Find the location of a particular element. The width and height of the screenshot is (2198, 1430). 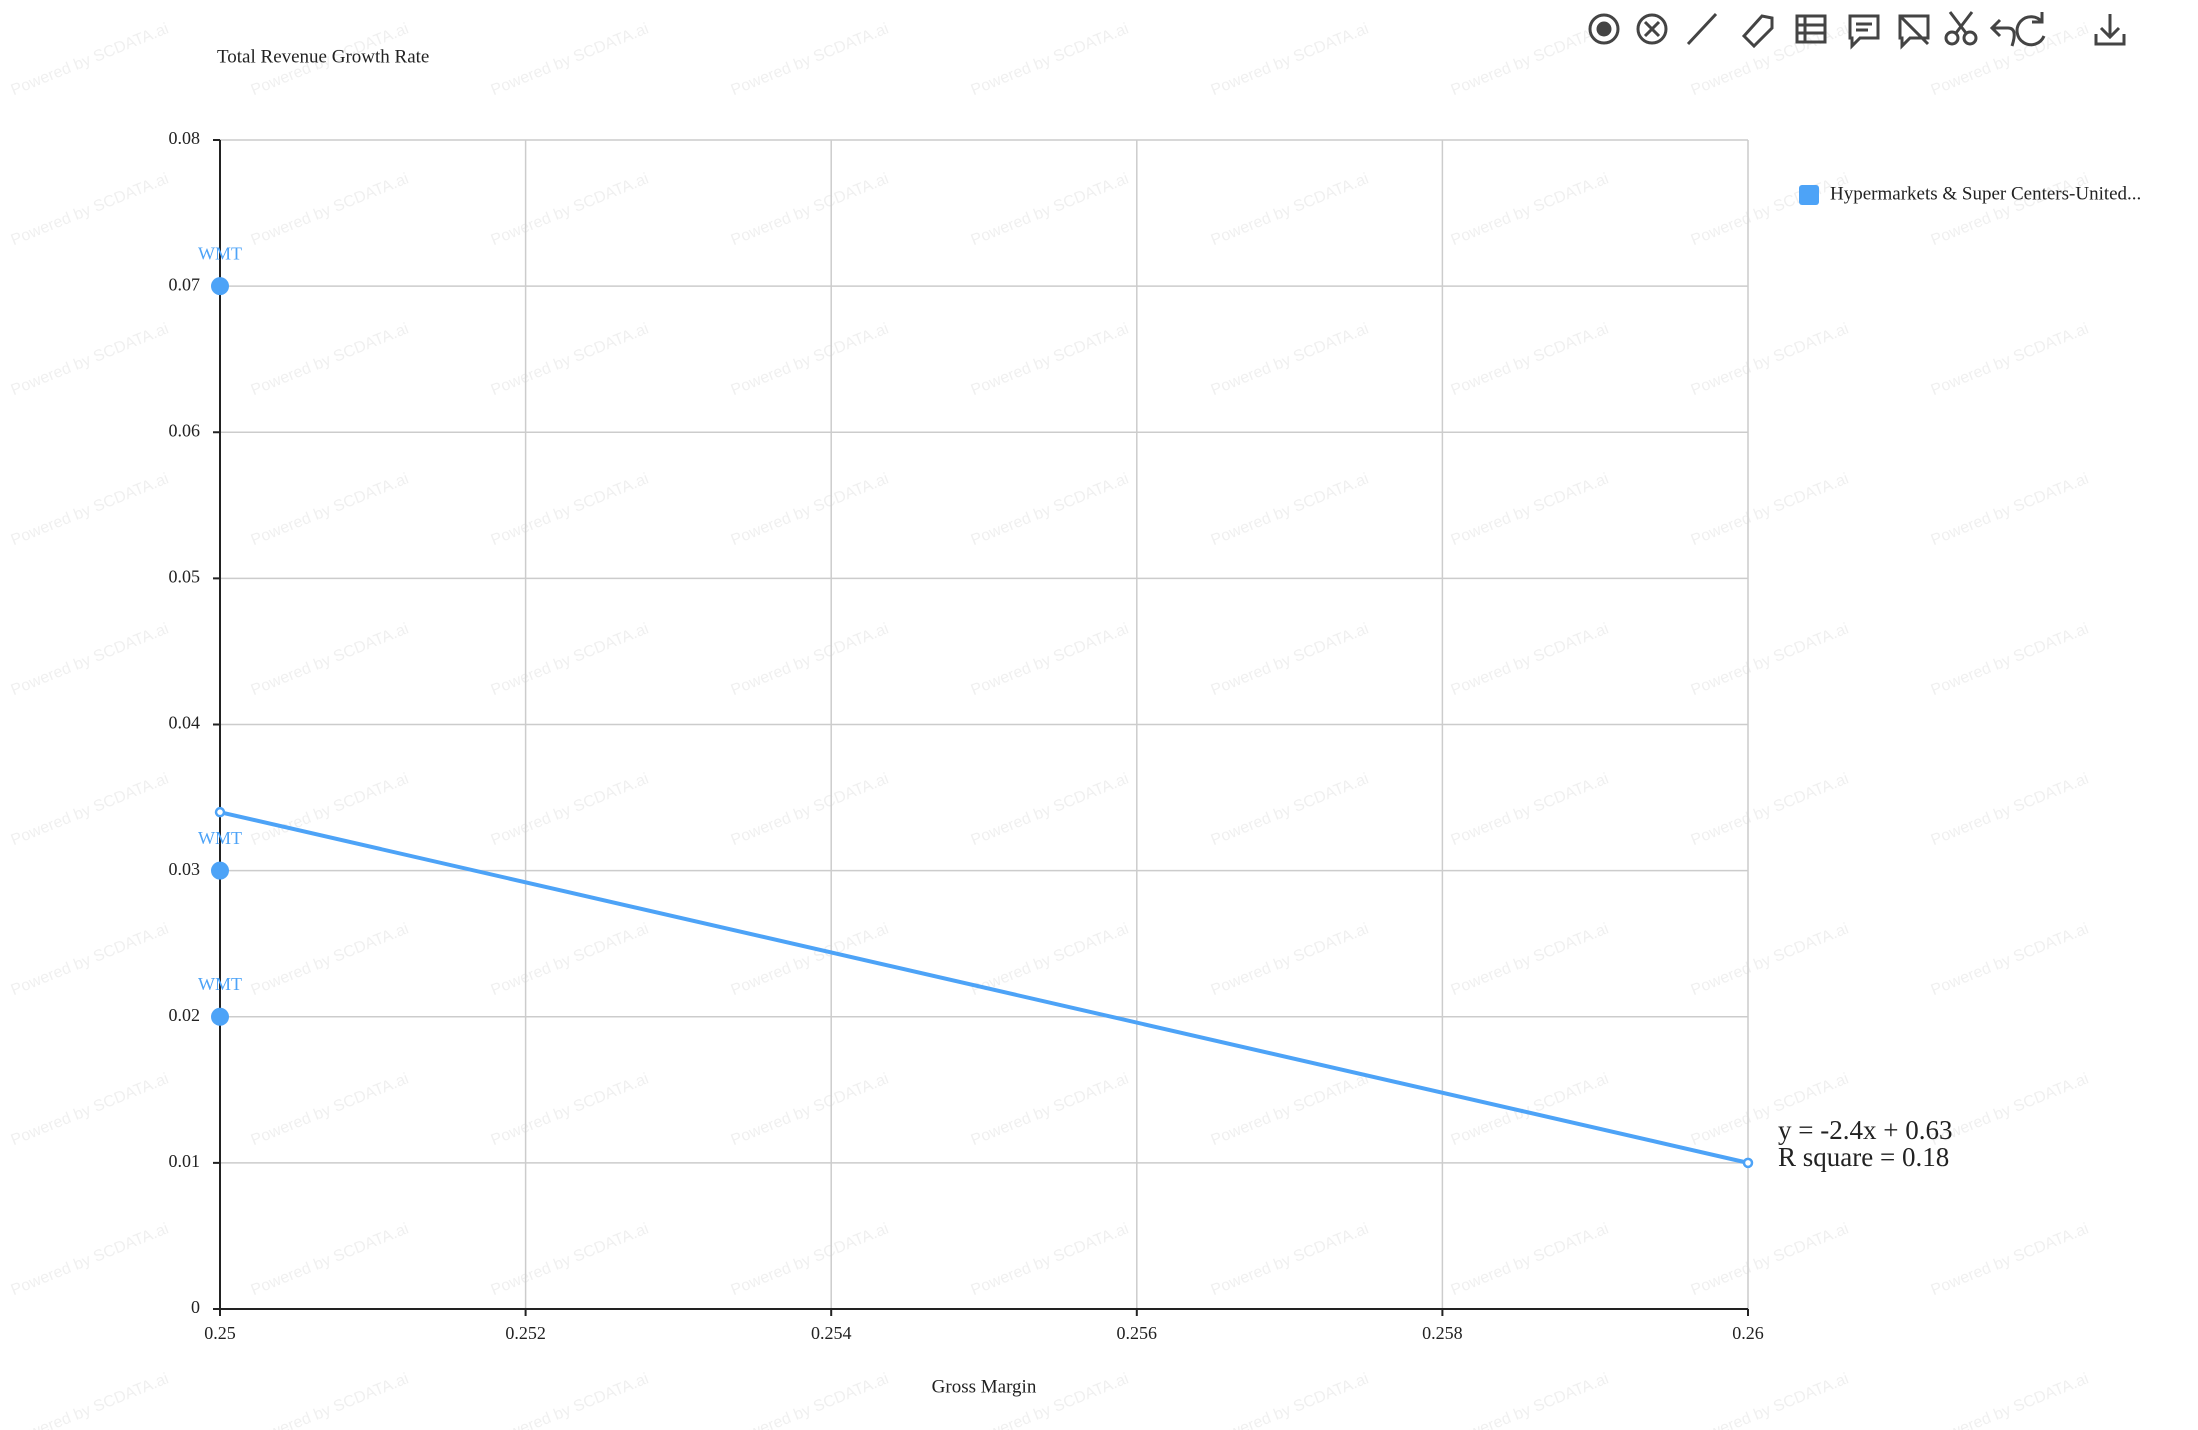

toolbar is located at coordinates (1857, 30).